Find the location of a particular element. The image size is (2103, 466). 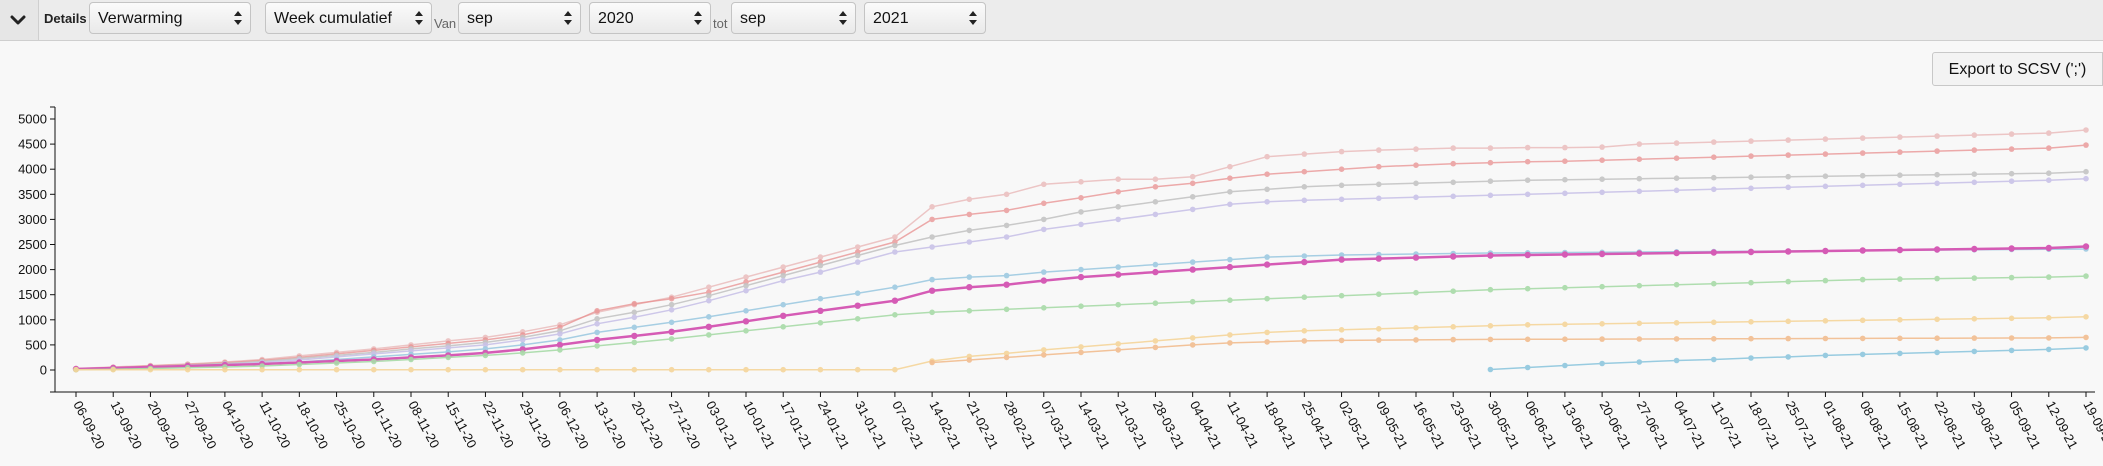

x-tick-label: 06-12-20 is located at coordinates (573, 424).